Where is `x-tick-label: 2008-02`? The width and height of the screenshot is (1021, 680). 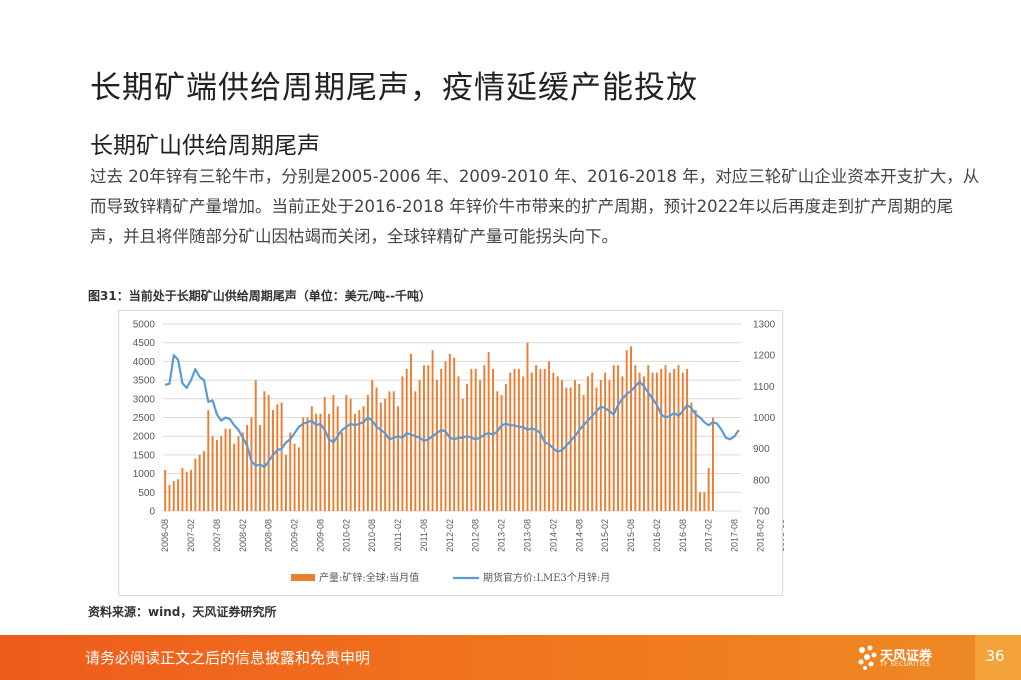 x-tick-label: 2008-02 is located at coordinates (243, 535).